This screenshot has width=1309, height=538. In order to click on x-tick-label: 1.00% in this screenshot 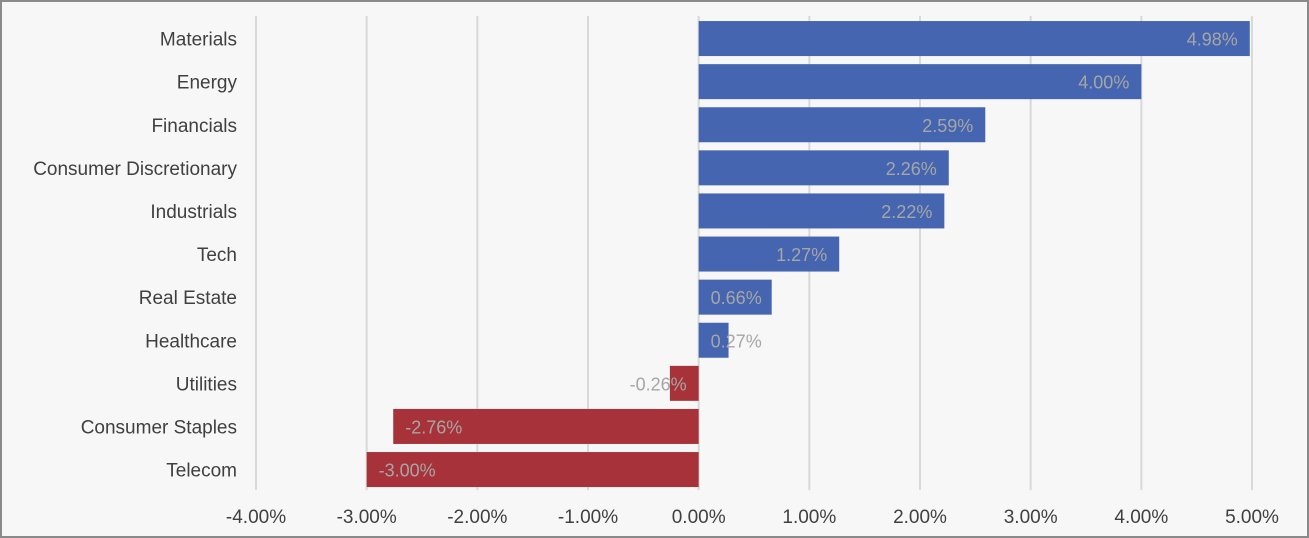, I will do `click(809, 517)`.